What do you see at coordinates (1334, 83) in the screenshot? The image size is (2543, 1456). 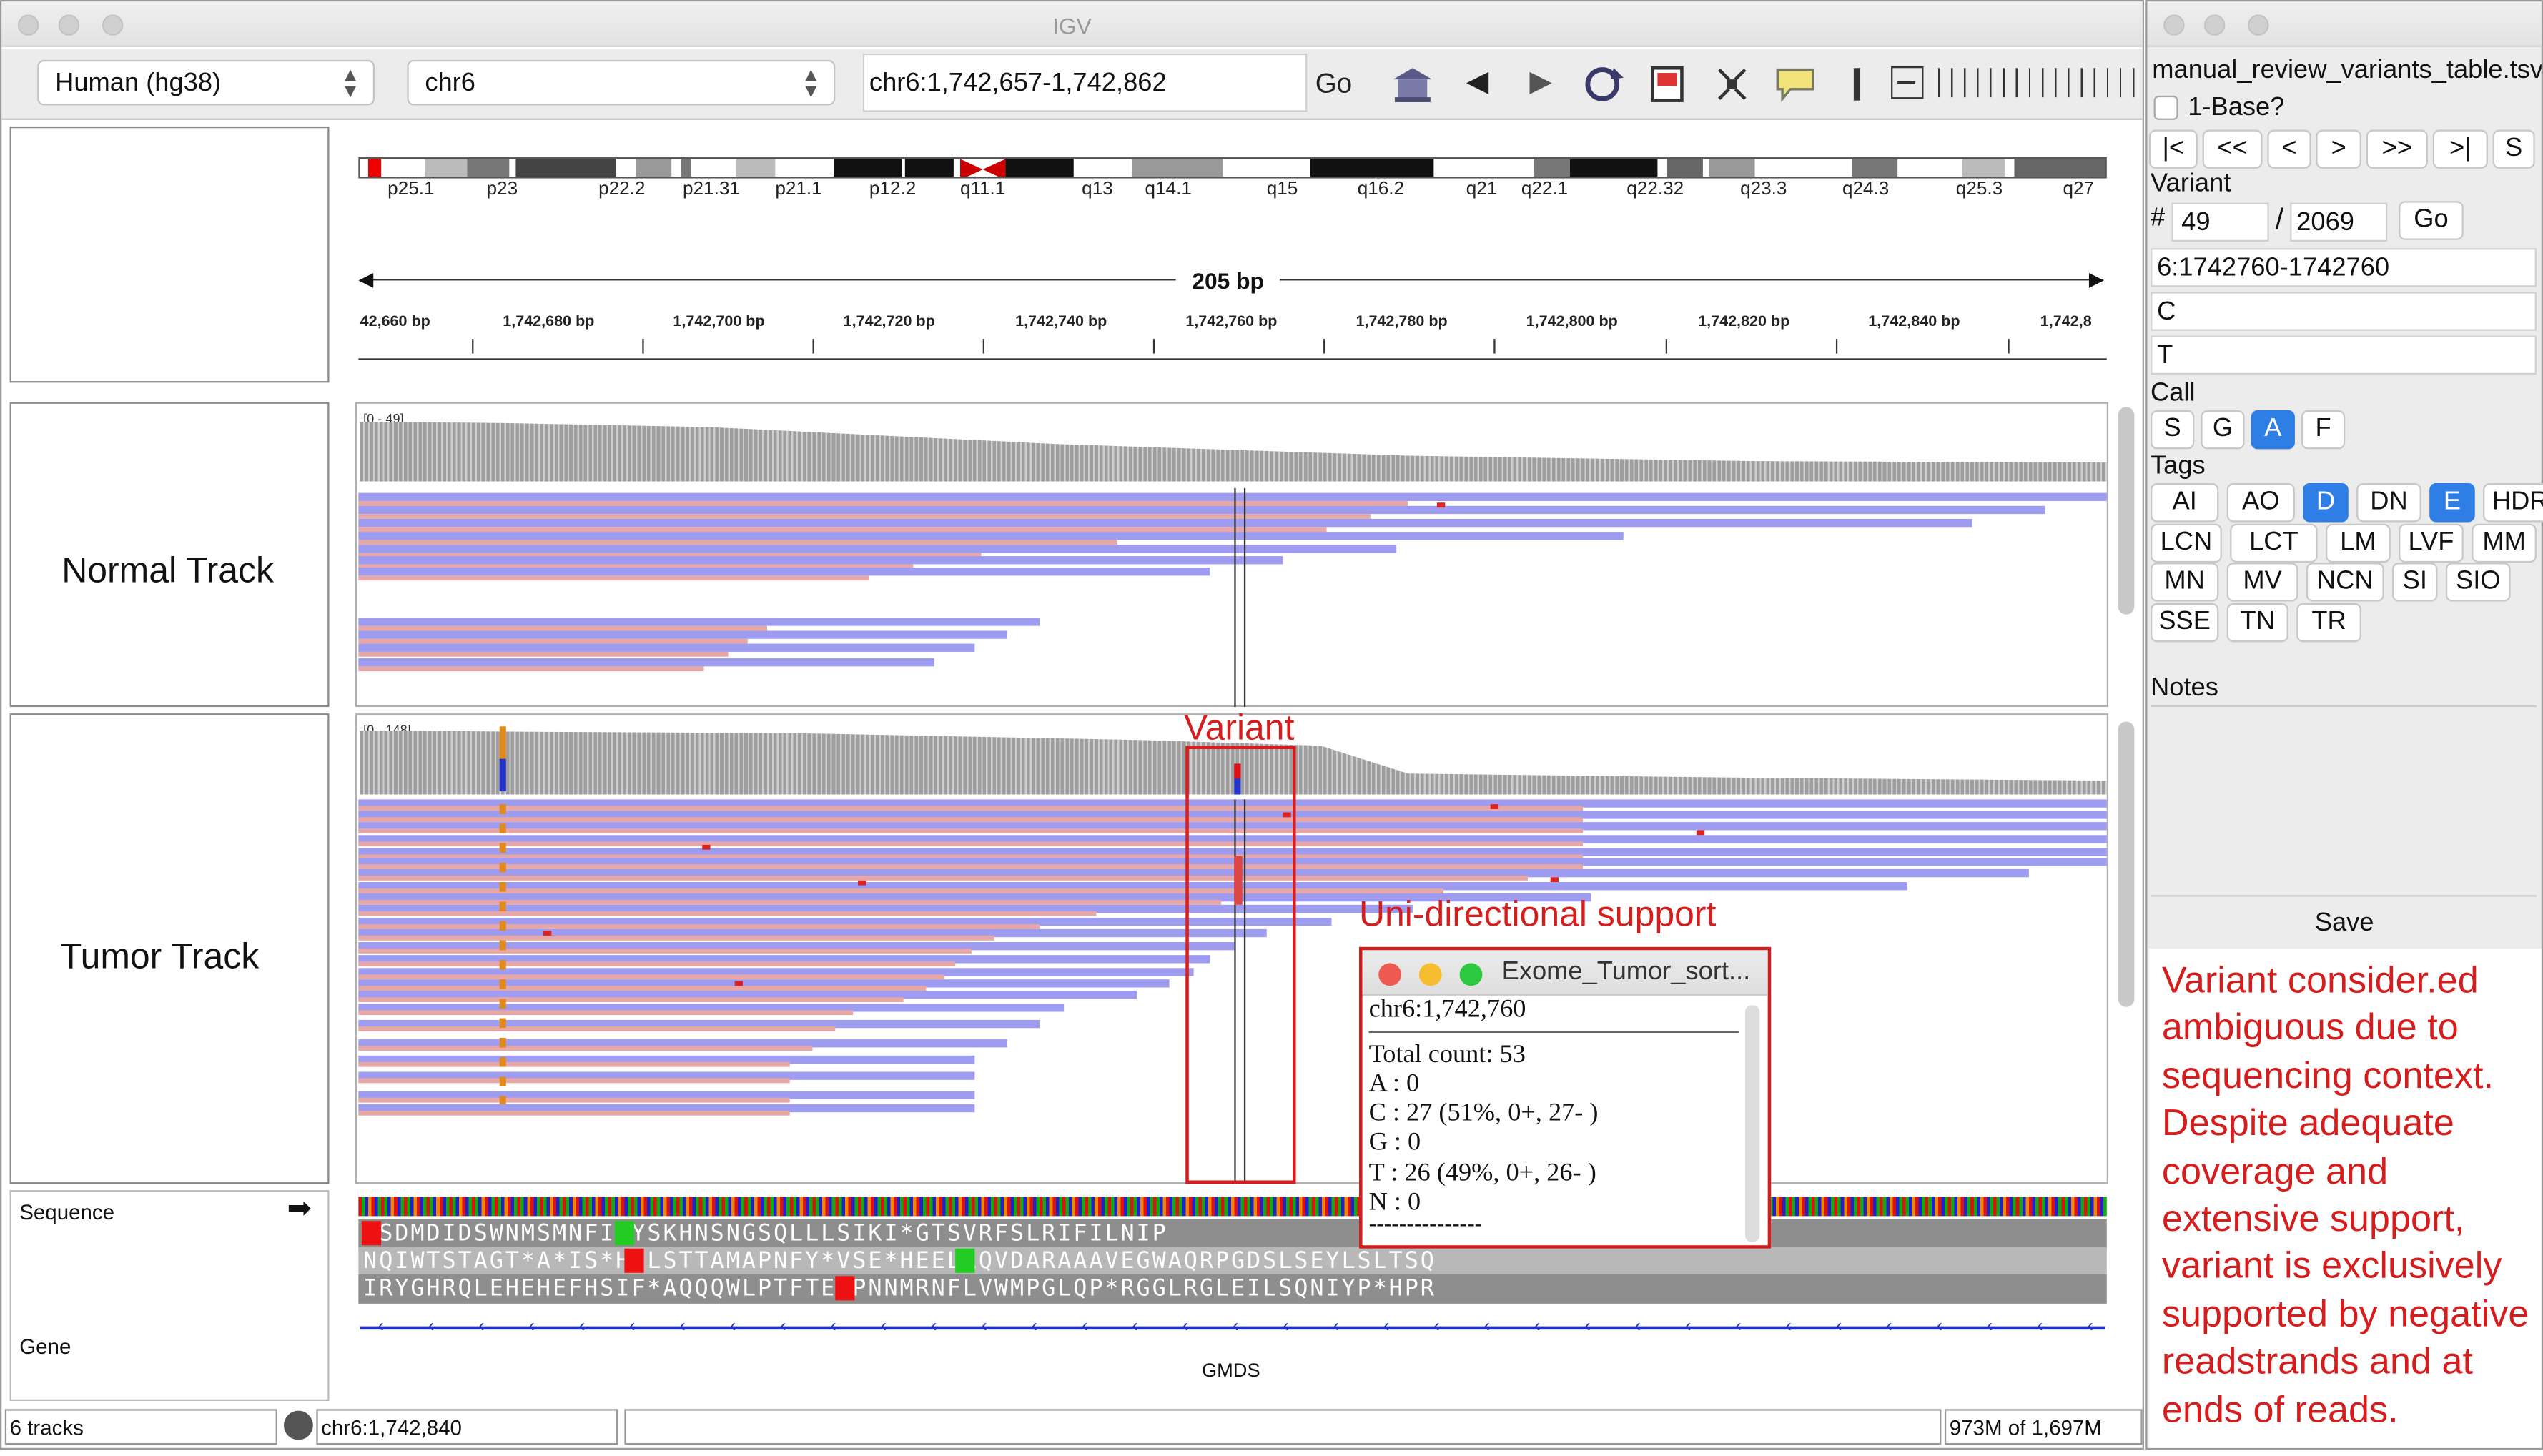 I see `go-button: Go` at bounding box center [1334, 83].